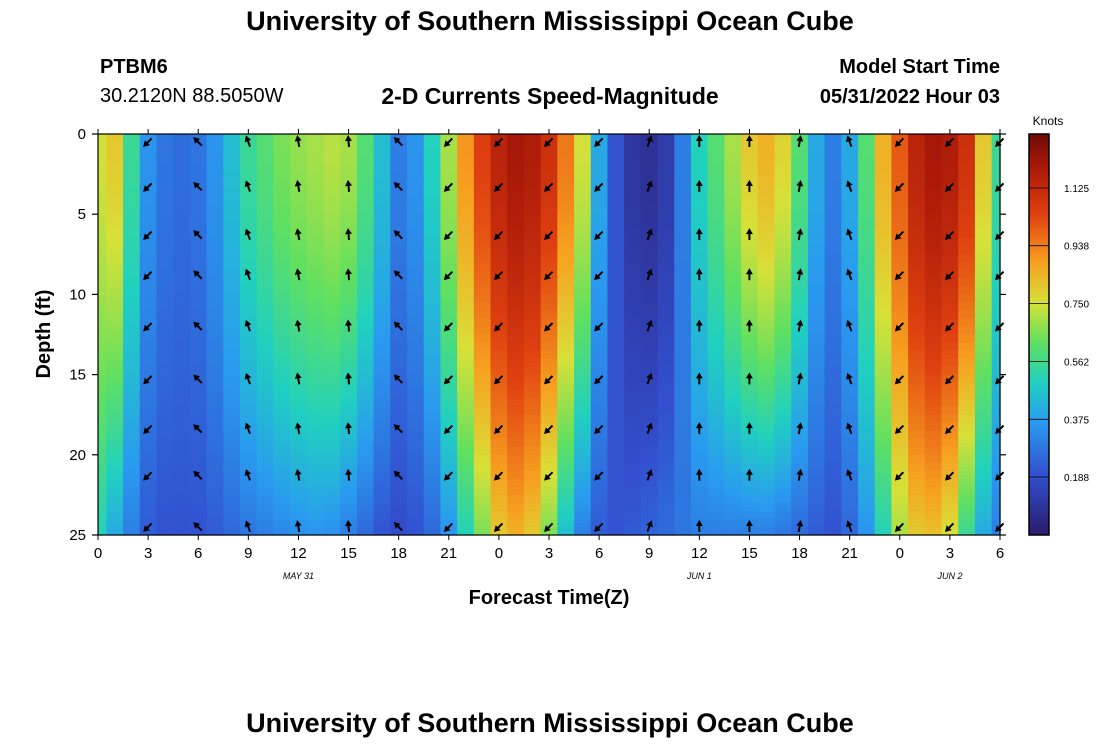 The width and height of the screenshot is (1100, 750). What do you see at coordinates (134, 67) in the screenshot?
I see `station-id: PTBM6` at bounding box center [134, 67].